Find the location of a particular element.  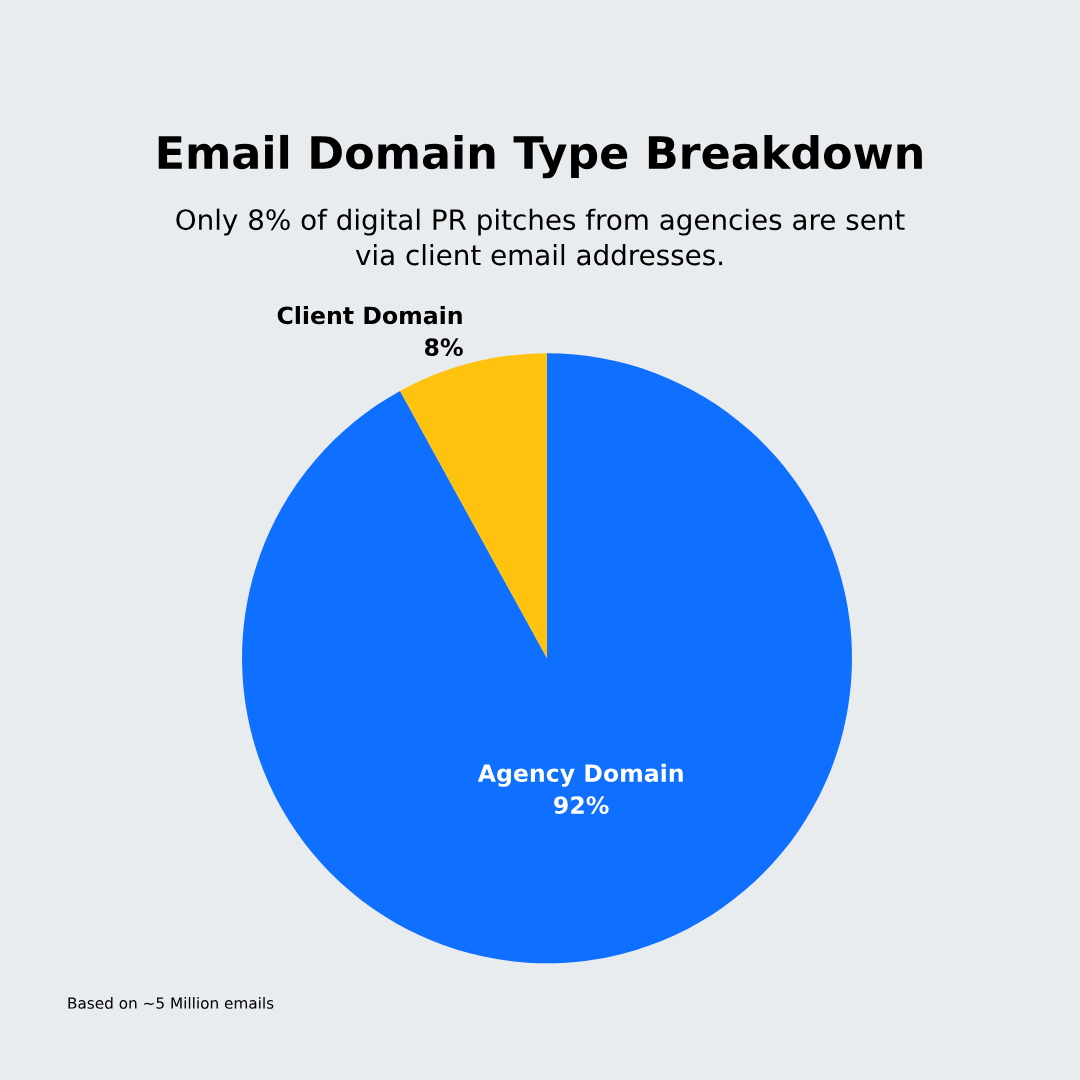

slice-label: Client Domain is located at coordinates (369, 315).